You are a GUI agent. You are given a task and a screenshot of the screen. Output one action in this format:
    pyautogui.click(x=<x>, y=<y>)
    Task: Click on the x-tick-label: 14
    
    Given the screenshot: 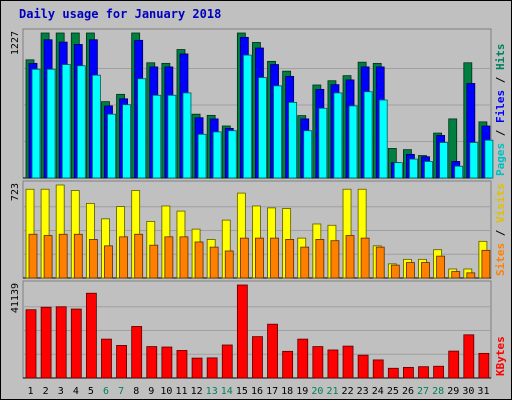 What is the action you would take?
    pyautogui.click(x=227, y=391)
    